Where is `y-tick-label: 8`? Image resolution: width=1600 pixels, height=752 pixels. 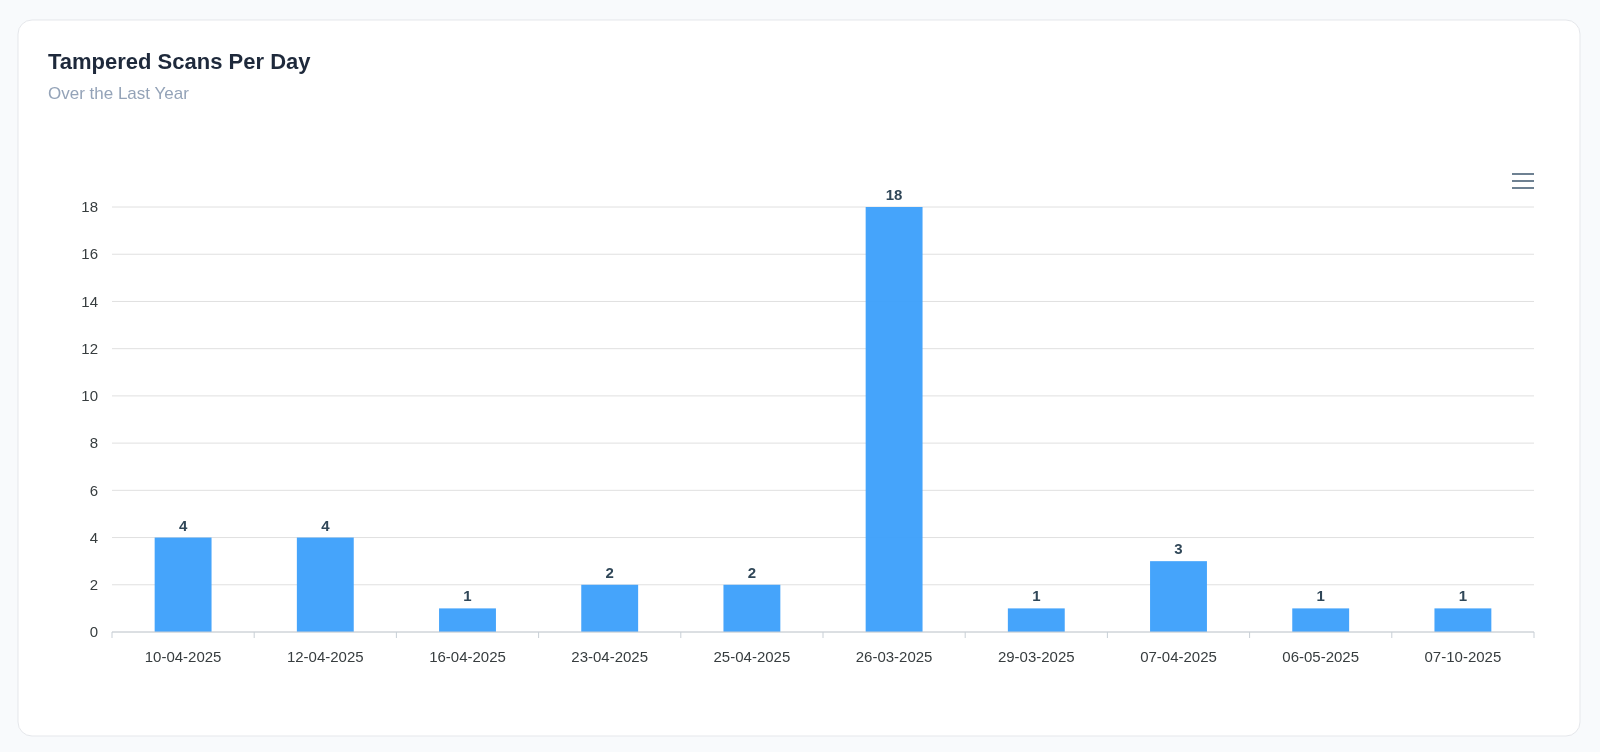 y-tick-label: 8 is located at coordinates (93, 443).